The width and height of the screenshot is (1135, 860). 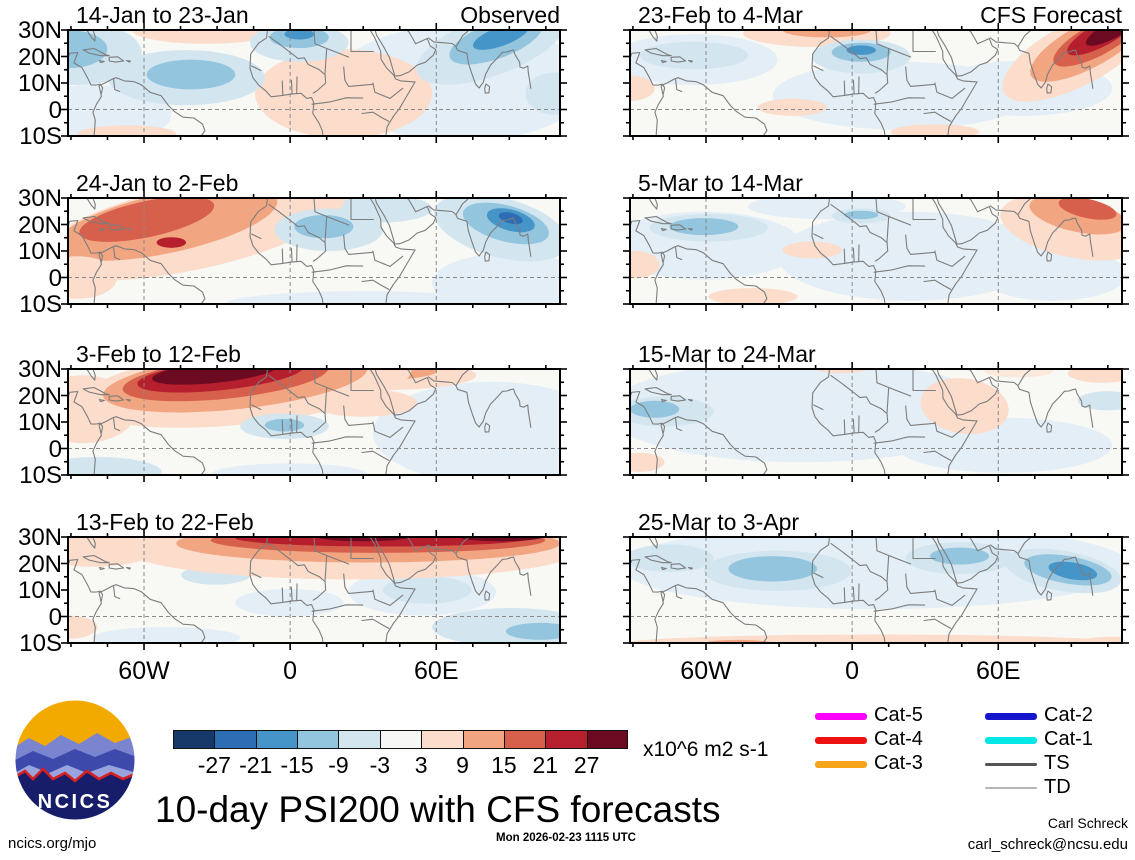 I want to click on legend-label: Cat-1, so click(x=1068, y=739).